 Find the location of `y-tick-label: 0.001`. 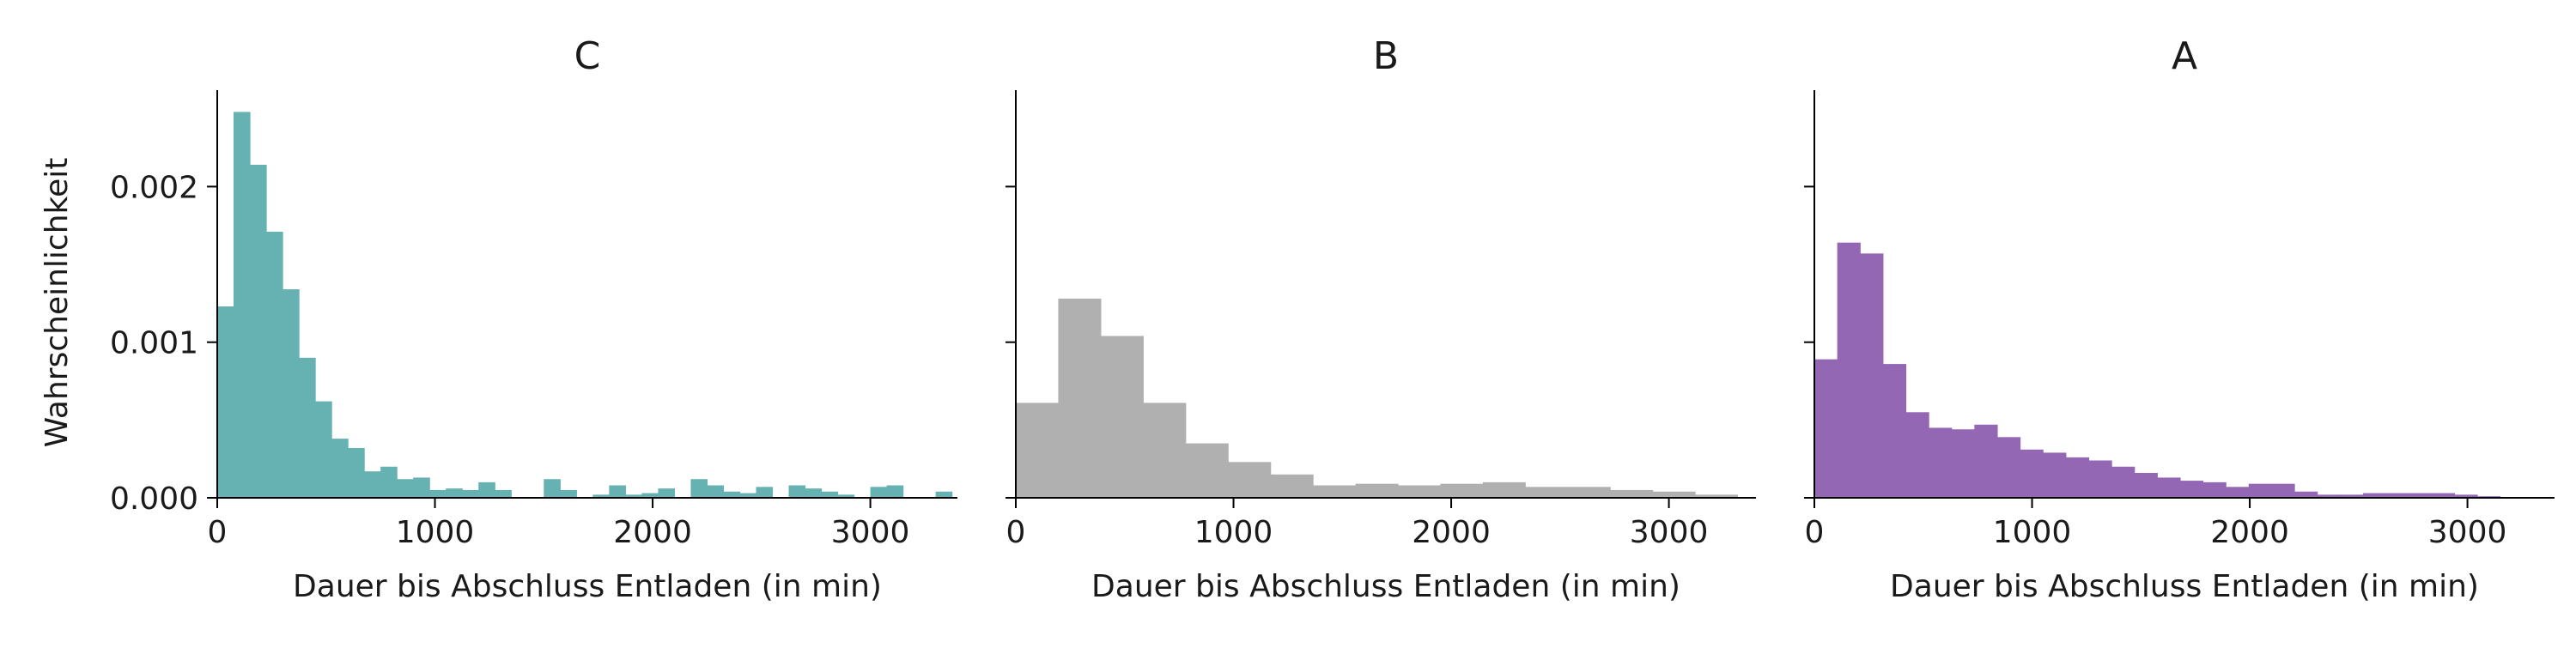

y-tick-label: 0.001 is located at coordinates (154, 343).